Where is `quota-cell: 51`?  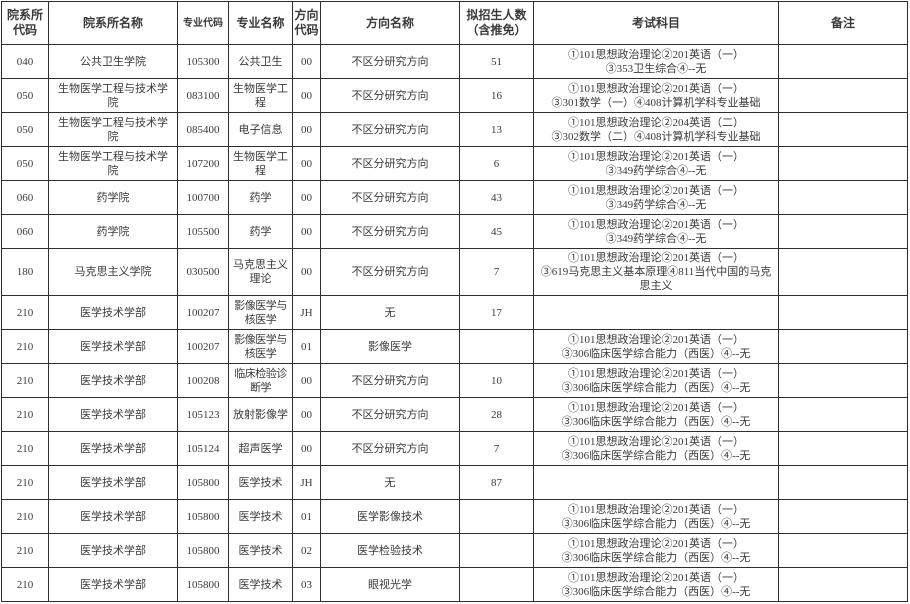 quota-cell: 51 is located at coordinates (496, 61).